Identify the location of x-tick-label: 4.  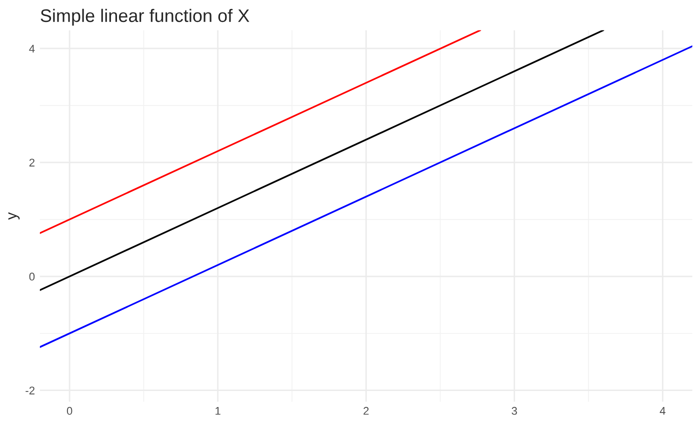
(663, 411).